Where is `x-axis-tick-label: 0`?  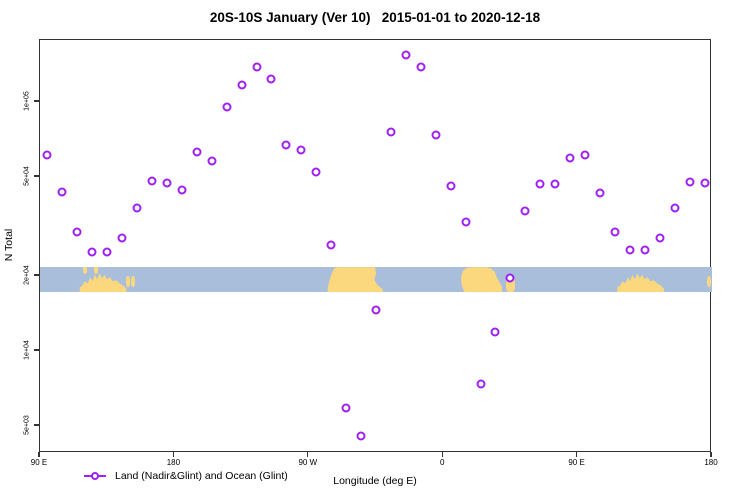
x-axis-tick-label: 0 is located at coordinates (442, 462).